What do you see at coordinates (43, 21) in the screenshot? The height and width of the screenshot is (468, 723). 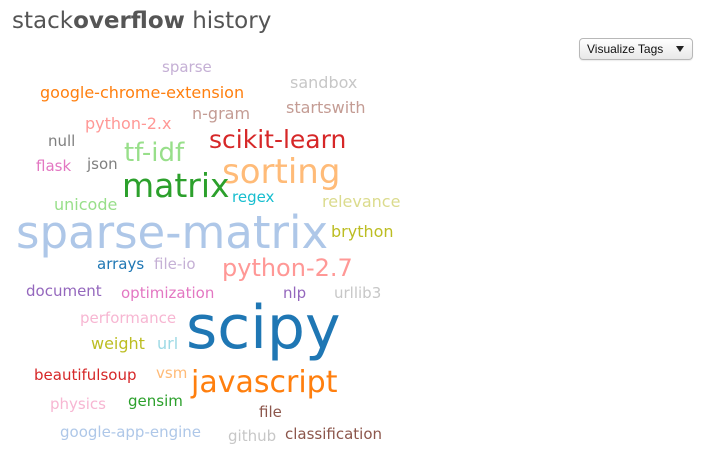 I see `title-prefix: stack` at bounding box center [43, 21].